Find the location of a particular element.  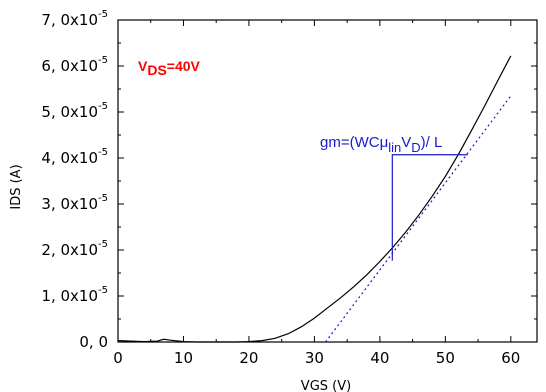

vds-rest: =40V is located at coordinates (184, 66).